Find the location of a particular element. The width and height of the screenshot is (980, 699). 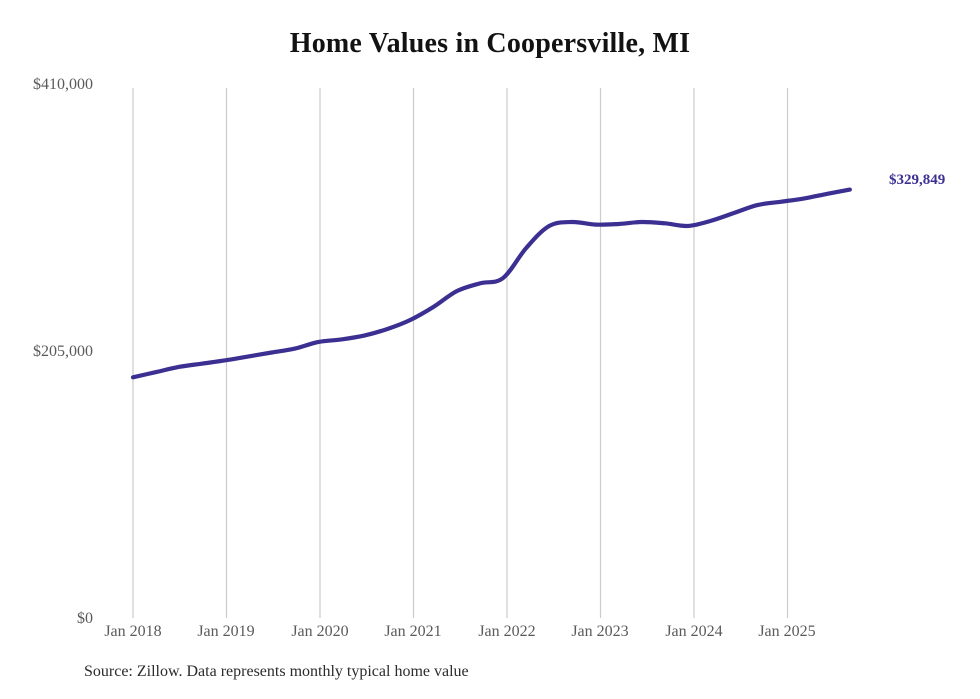

y-tick-label-middle: $205,000 is located at coordinates (63, 351).